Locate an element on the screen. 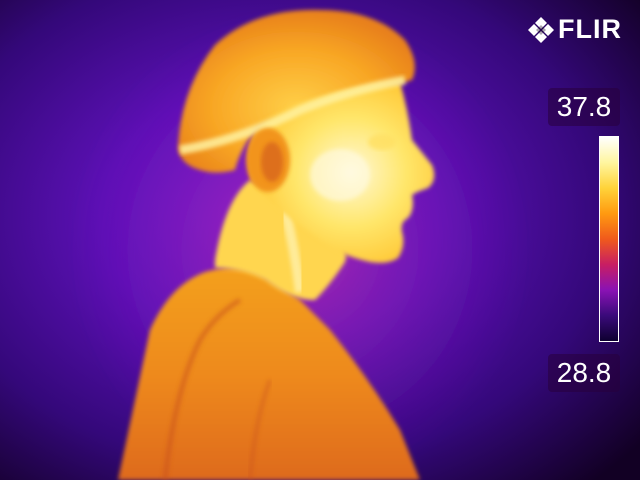 This screenshot has height=480, width=640. brand-name: FLIR is located at coordinates (590, 29).